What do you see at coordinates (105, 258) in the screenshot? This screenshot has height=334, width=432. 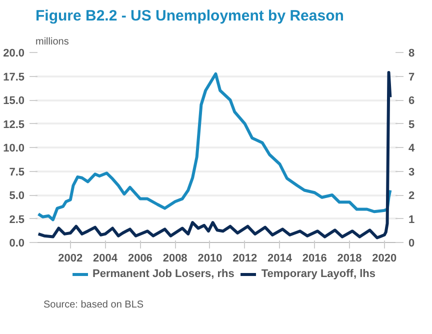 I see `x-tick-label: 2004` at bounding box center [105, 258].